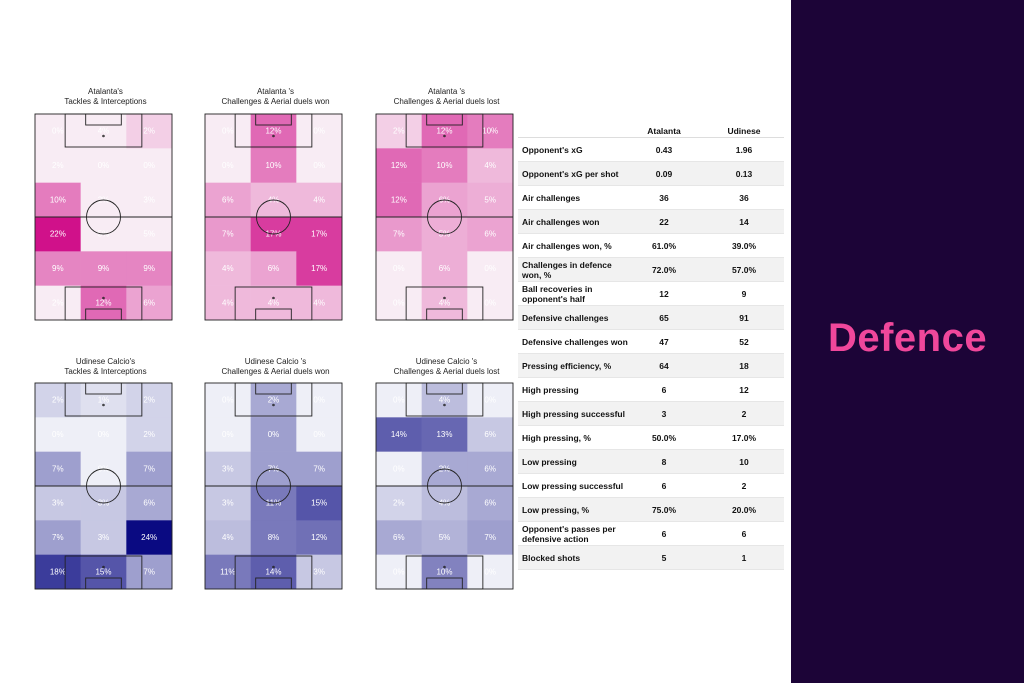 This screenshot has width=1024, height=683. Describe the element at coordinates (399, 165) in the screenshot. I see `heatmap-cell-label: 12%` at that location.